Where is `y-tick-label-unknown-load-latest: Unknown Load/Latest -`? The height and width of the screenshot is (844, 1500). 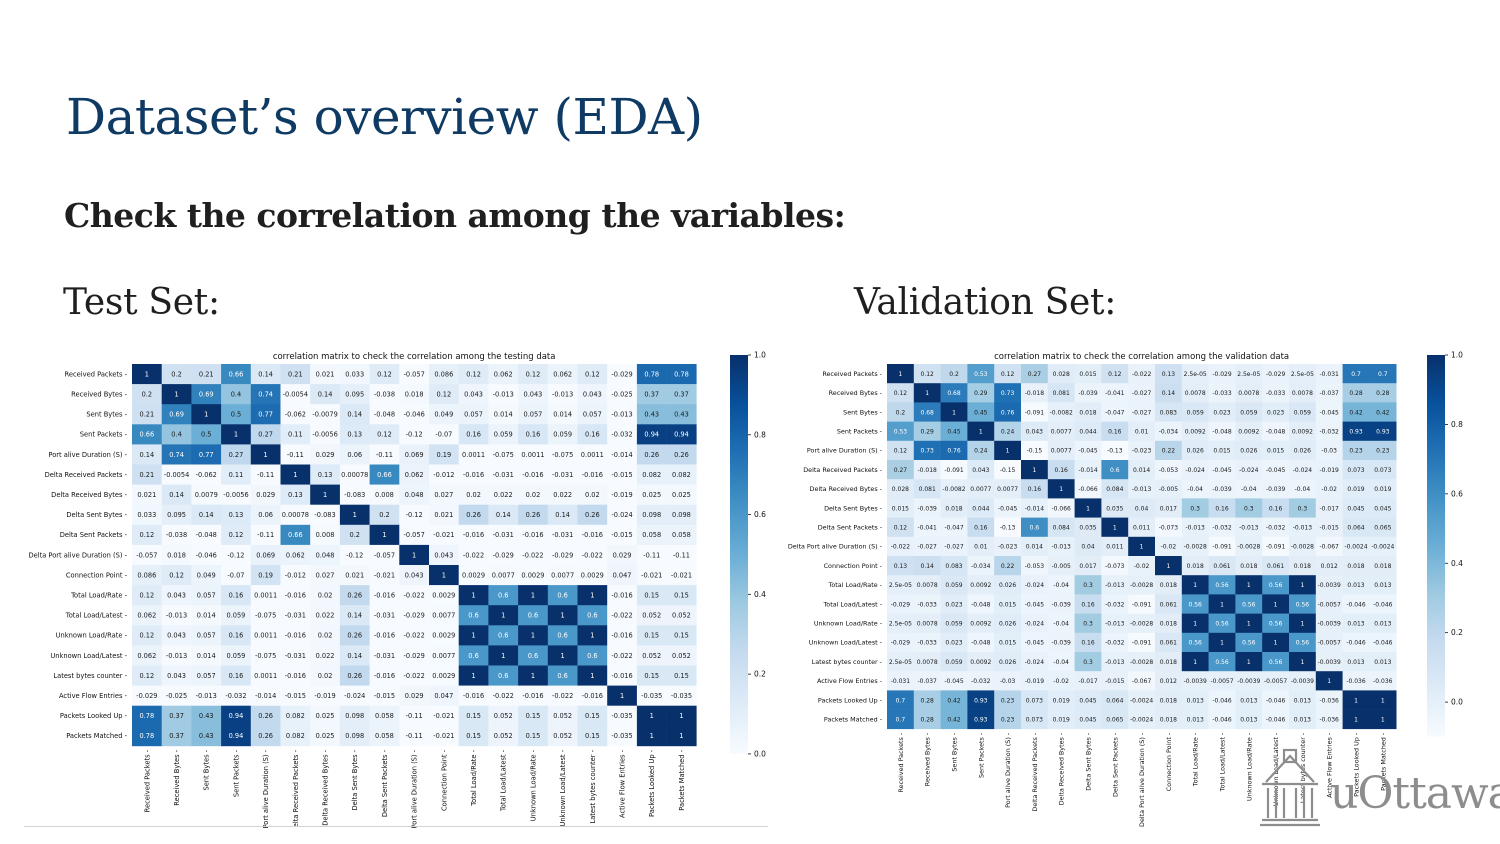 y-tick-label-unknown-load-latest: Unknown Load/Latest - is located at coordinates (845, 643).